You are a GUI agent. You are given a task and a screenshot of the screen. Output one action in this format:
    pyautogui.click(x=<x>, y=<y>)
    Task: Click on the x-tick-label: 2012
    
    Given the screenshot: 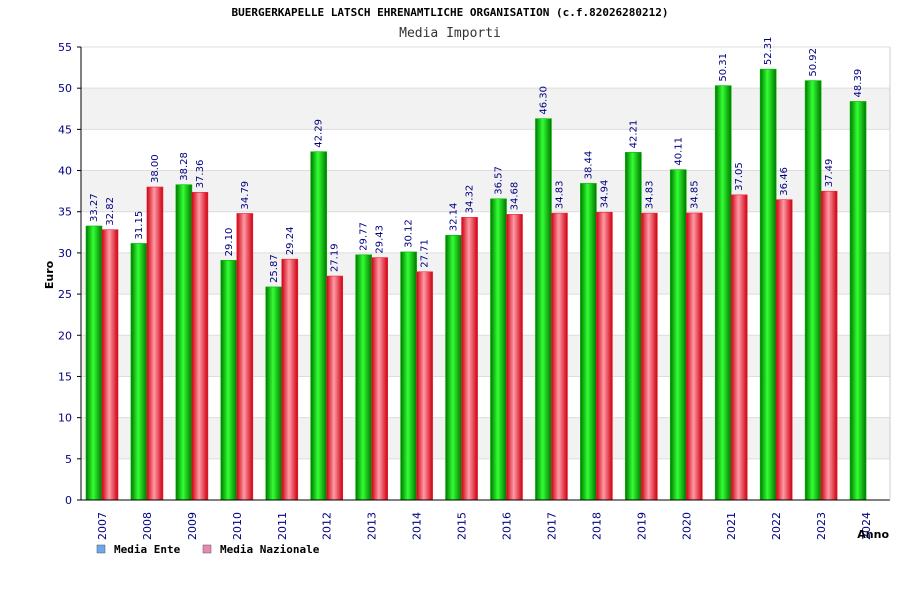 What is the action you would take?
    pyautogui.click(x=327, y=526)
    